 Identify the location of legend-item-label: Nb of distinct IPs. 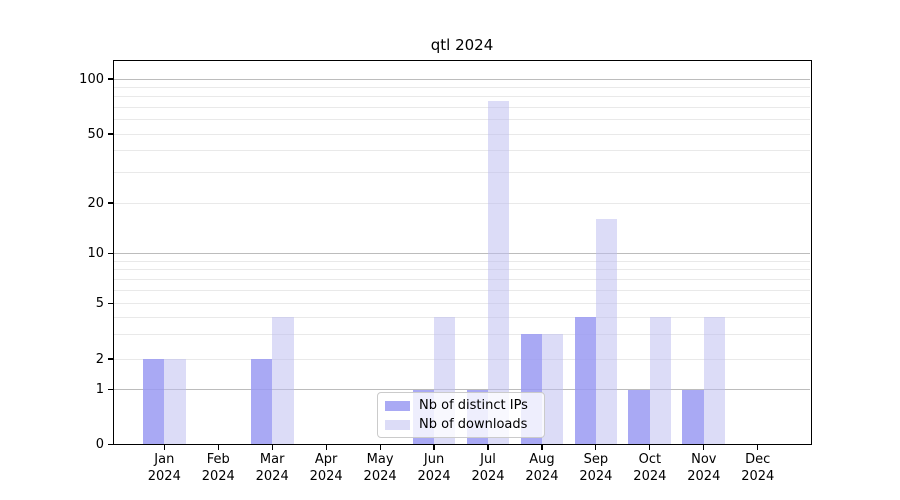
(473, 405).